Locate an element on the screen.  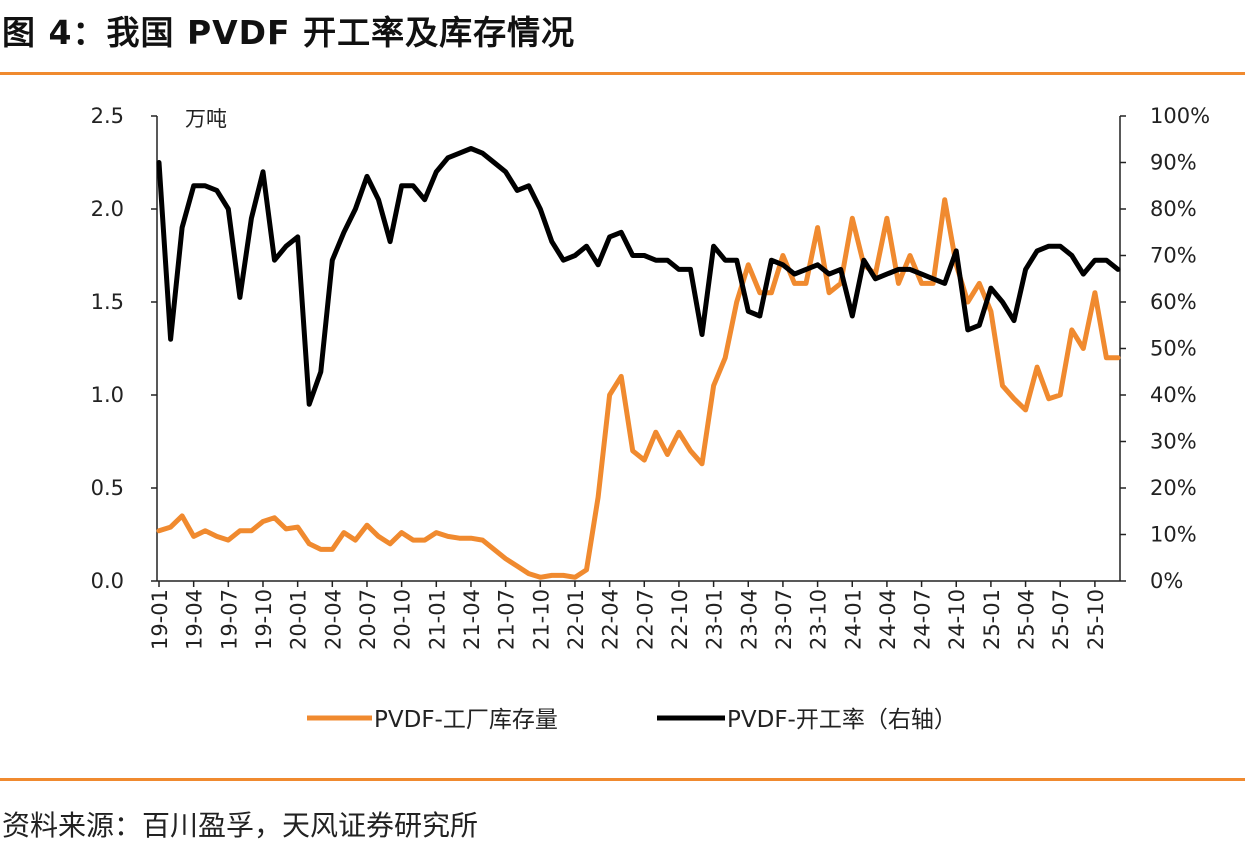
right-tick-label: 100% is located at coordinates (1180, 116).